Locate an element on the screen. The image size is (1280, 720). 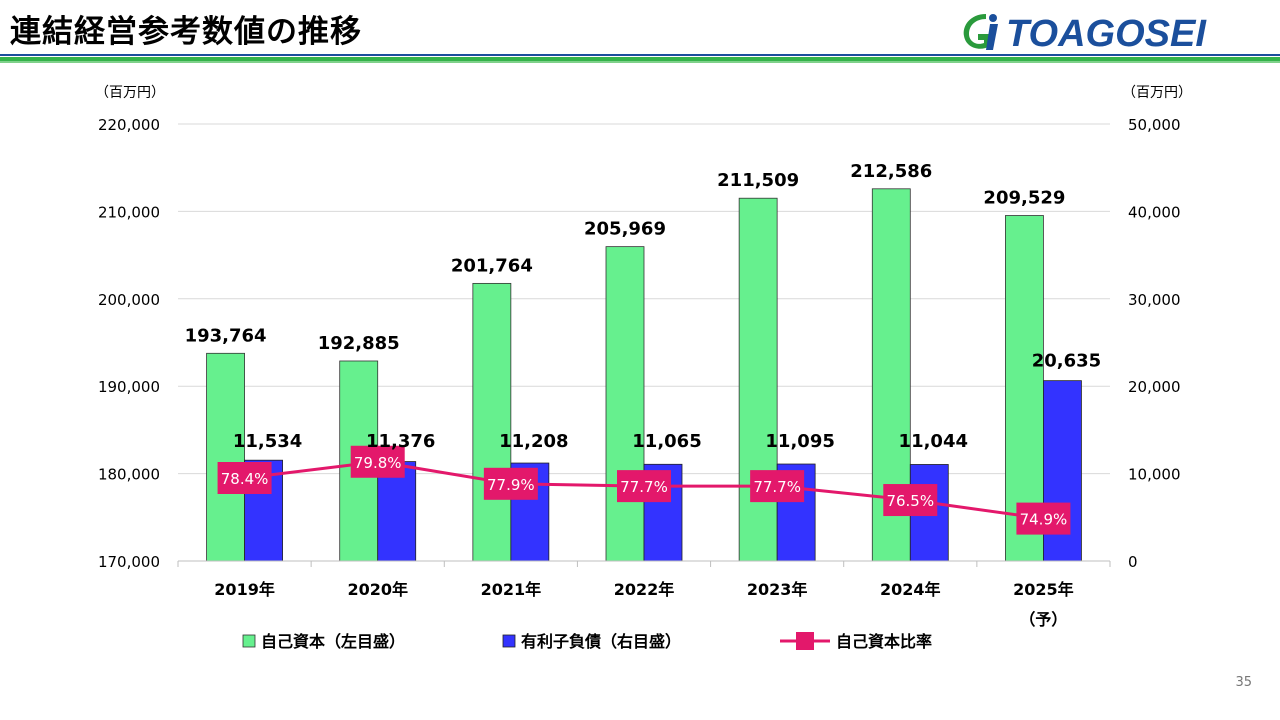
legend-ratio-label: 自己資本比率 is located at coordinates (884, 641).